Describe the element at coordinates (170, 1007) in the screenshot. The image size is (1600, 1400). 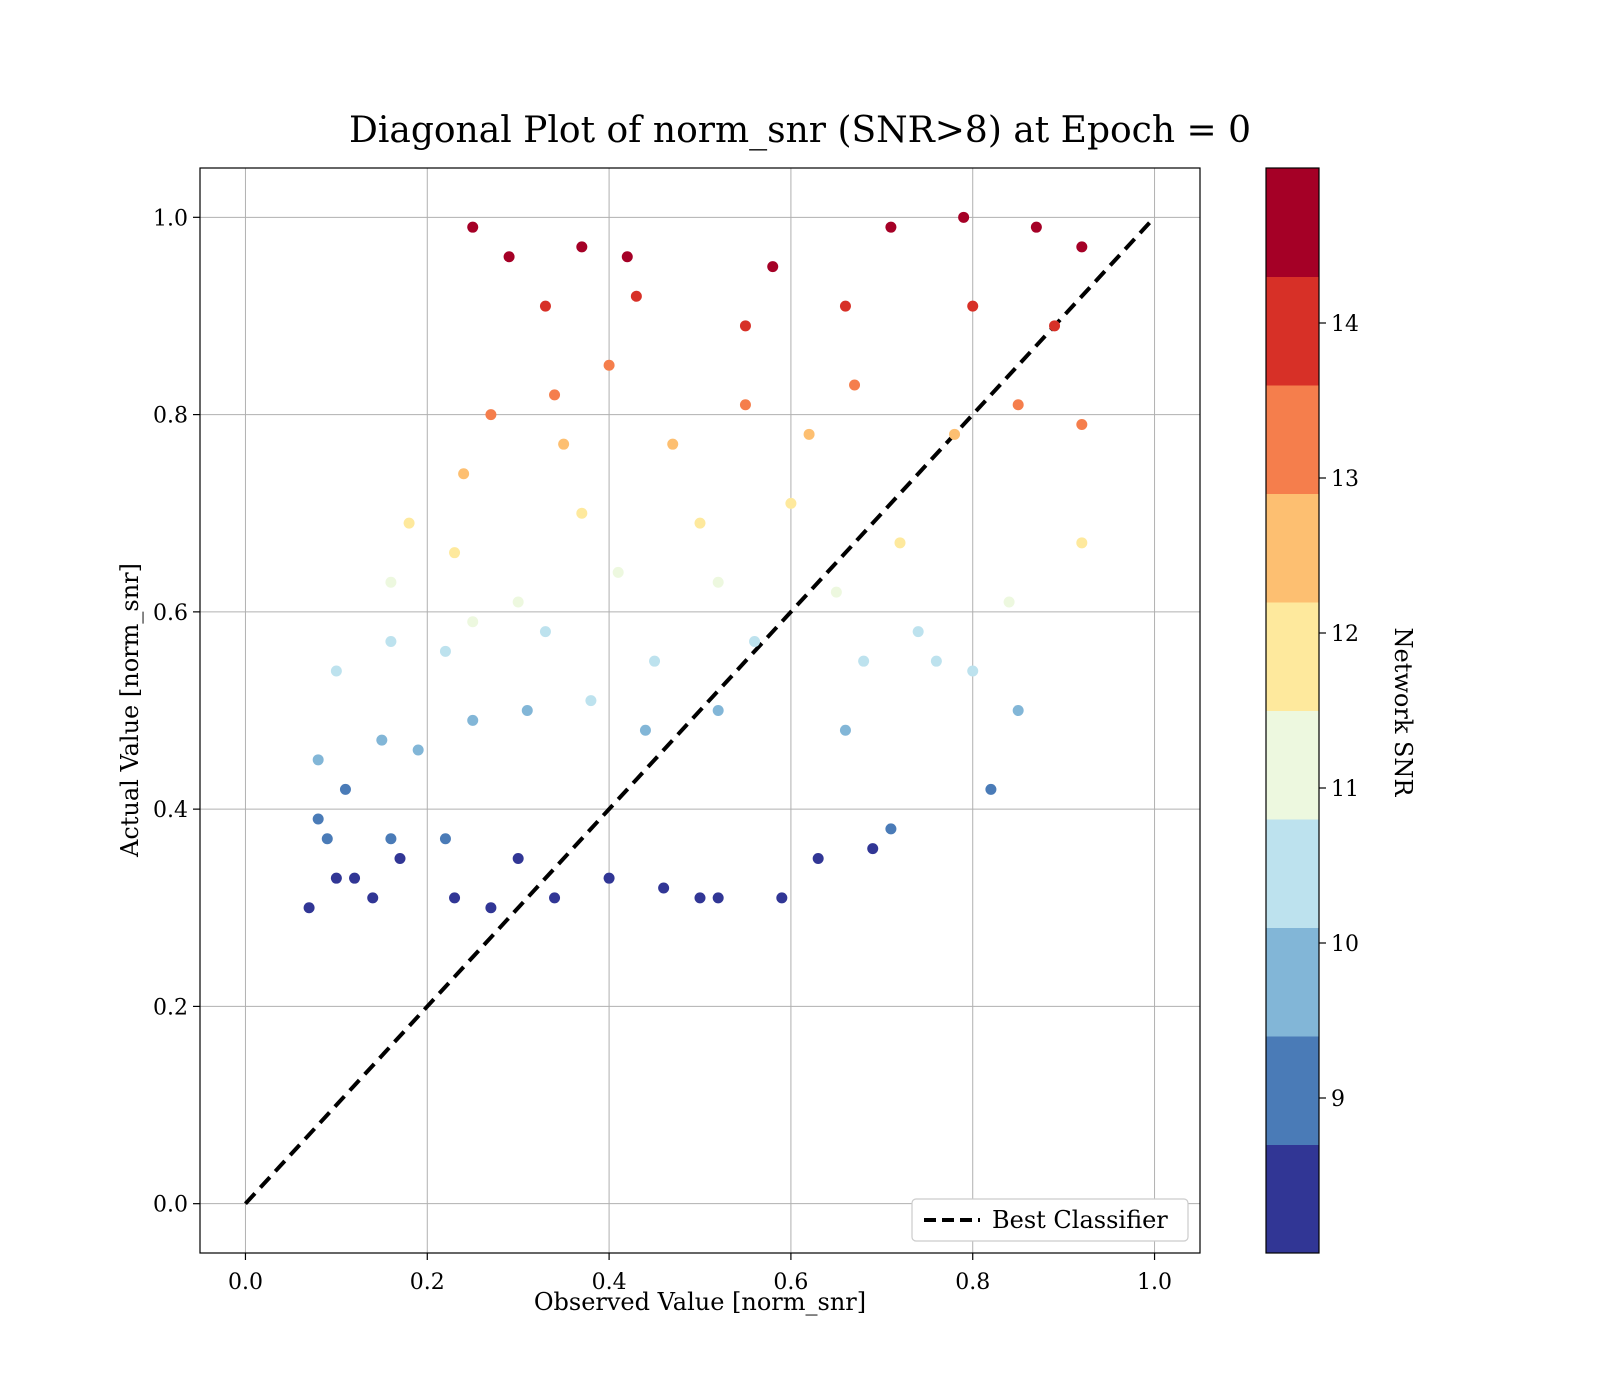
I see `y-tick-label: 0.2` at that location.